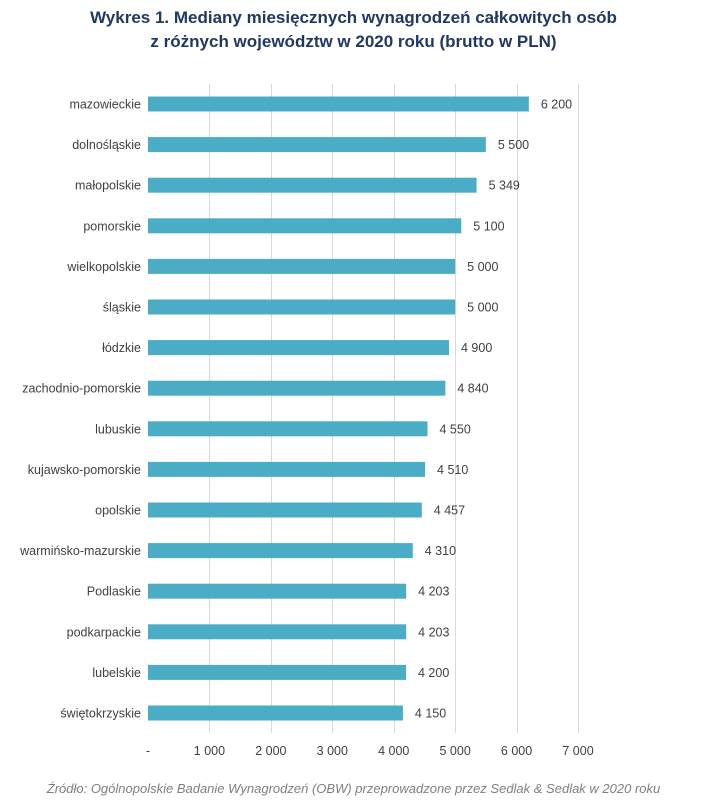  Describe the element at coordinates (106, 145) in the screenshot. I see `category-label: dolnośląskie` at that location.